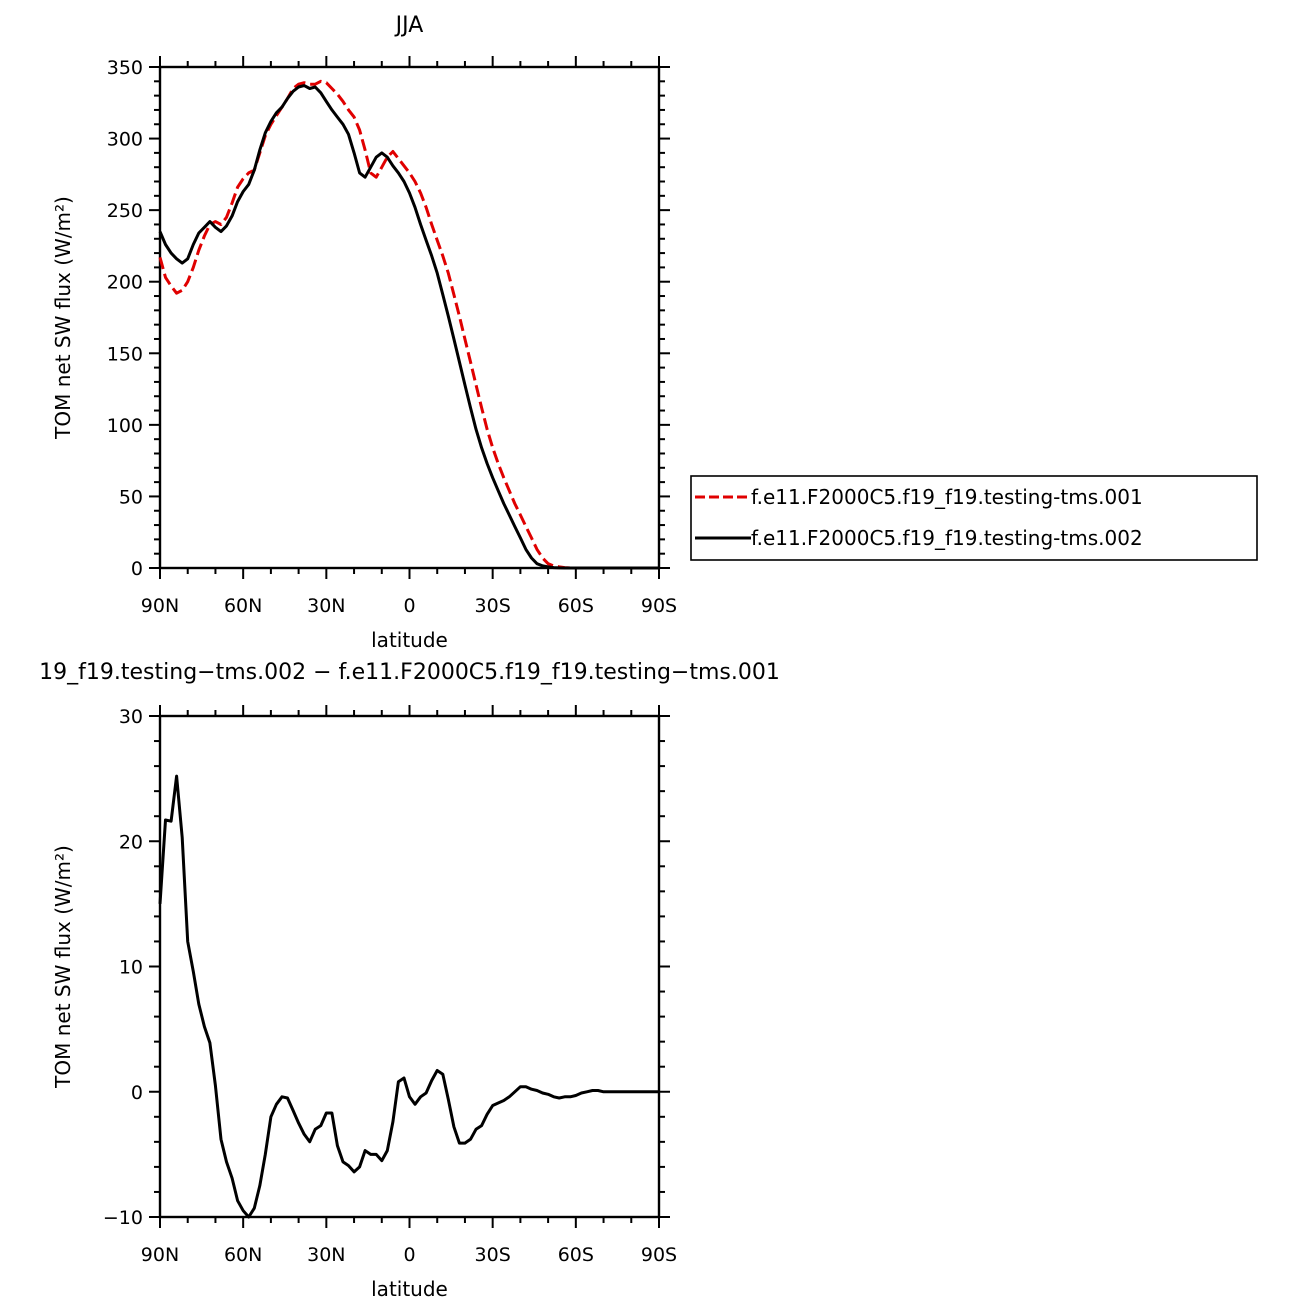  Describe the element at coordinates (131, 842) in the screenshot. I see `y-tick-label: 20` at that location.